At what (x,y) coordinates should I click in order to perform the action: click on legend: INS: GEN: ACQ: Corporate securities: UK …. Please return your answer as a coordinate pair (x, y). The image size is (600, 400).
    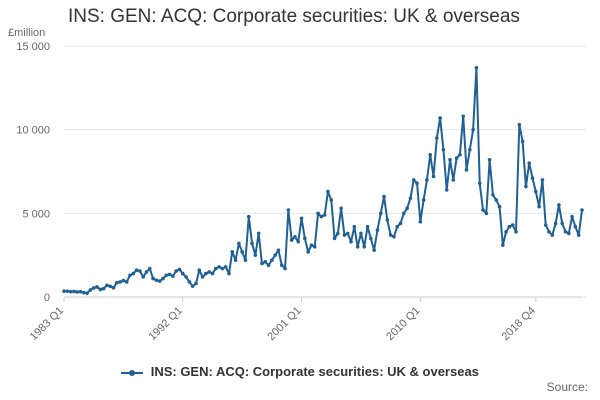
    Looking at the image, I should click on (300, 371).